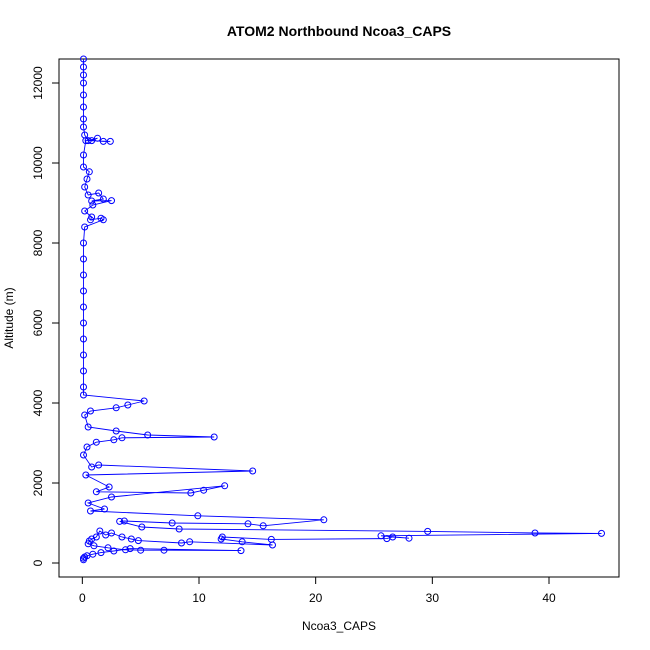 The height and width of the screenshot is (650, 650). I want to click on y-tick-label: 4000, so click(38, 402).